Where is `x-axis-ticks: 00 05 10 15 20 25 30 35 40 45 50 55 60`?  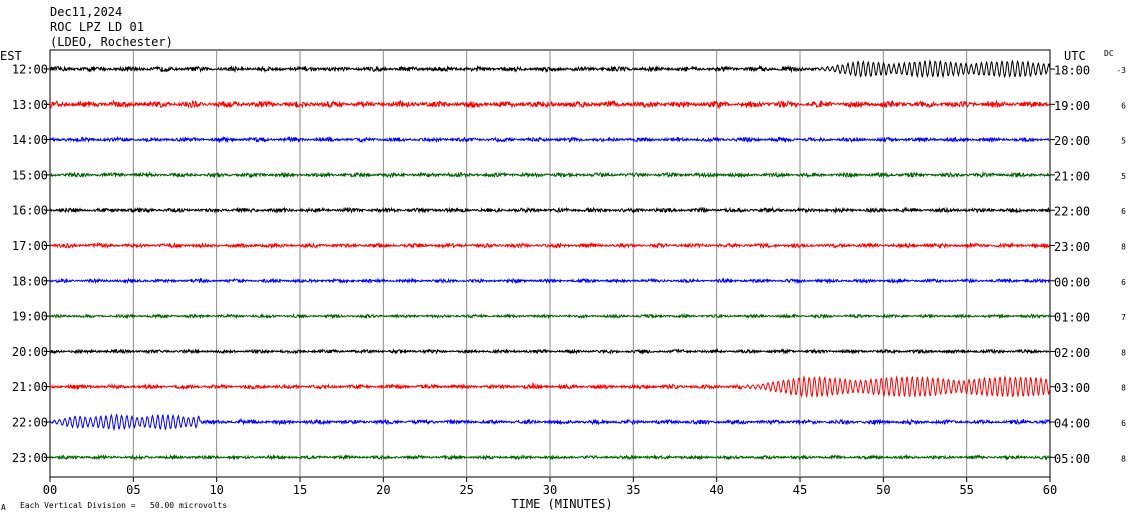 x-axis-ticks: 00 05 10 15 20 25 30 35 40 45 50 55 60 is located at coordinates (550, 487).